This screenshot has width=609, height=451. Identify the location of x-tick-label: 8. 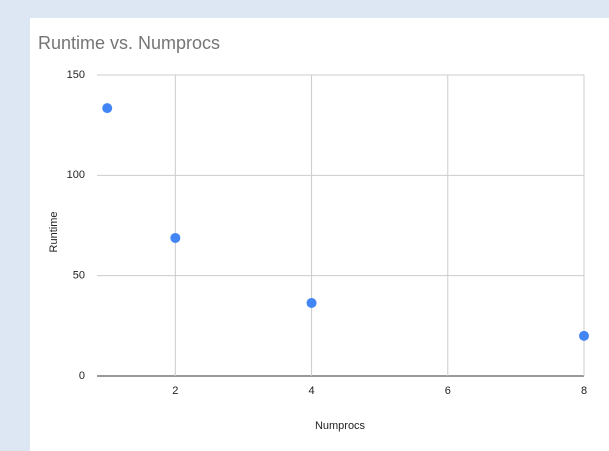
(584, 391).